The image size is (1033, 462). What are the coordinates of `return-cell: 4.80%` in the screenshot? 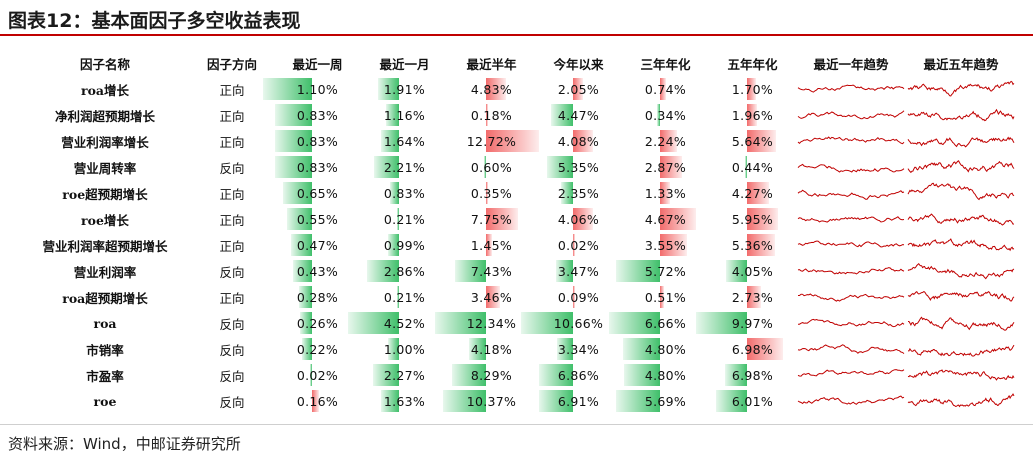 It's located at (665, 349).